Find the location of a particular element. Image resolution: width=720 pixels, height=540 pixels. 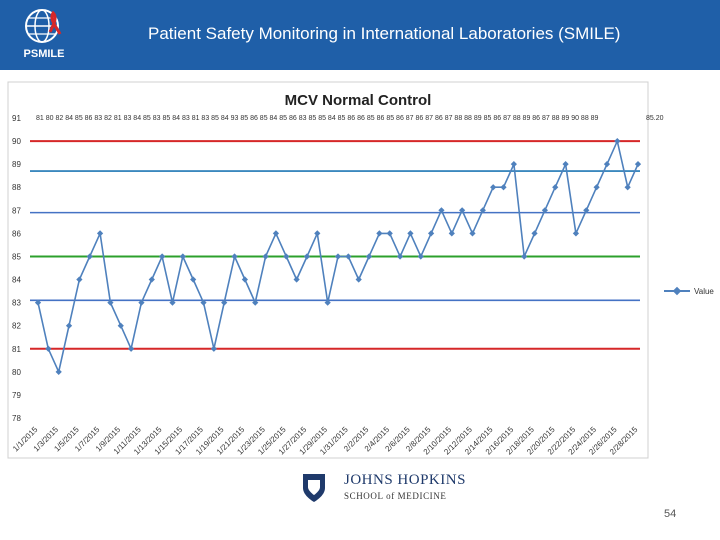

y-tick-label: 85 is located at coordinates (16, 256).